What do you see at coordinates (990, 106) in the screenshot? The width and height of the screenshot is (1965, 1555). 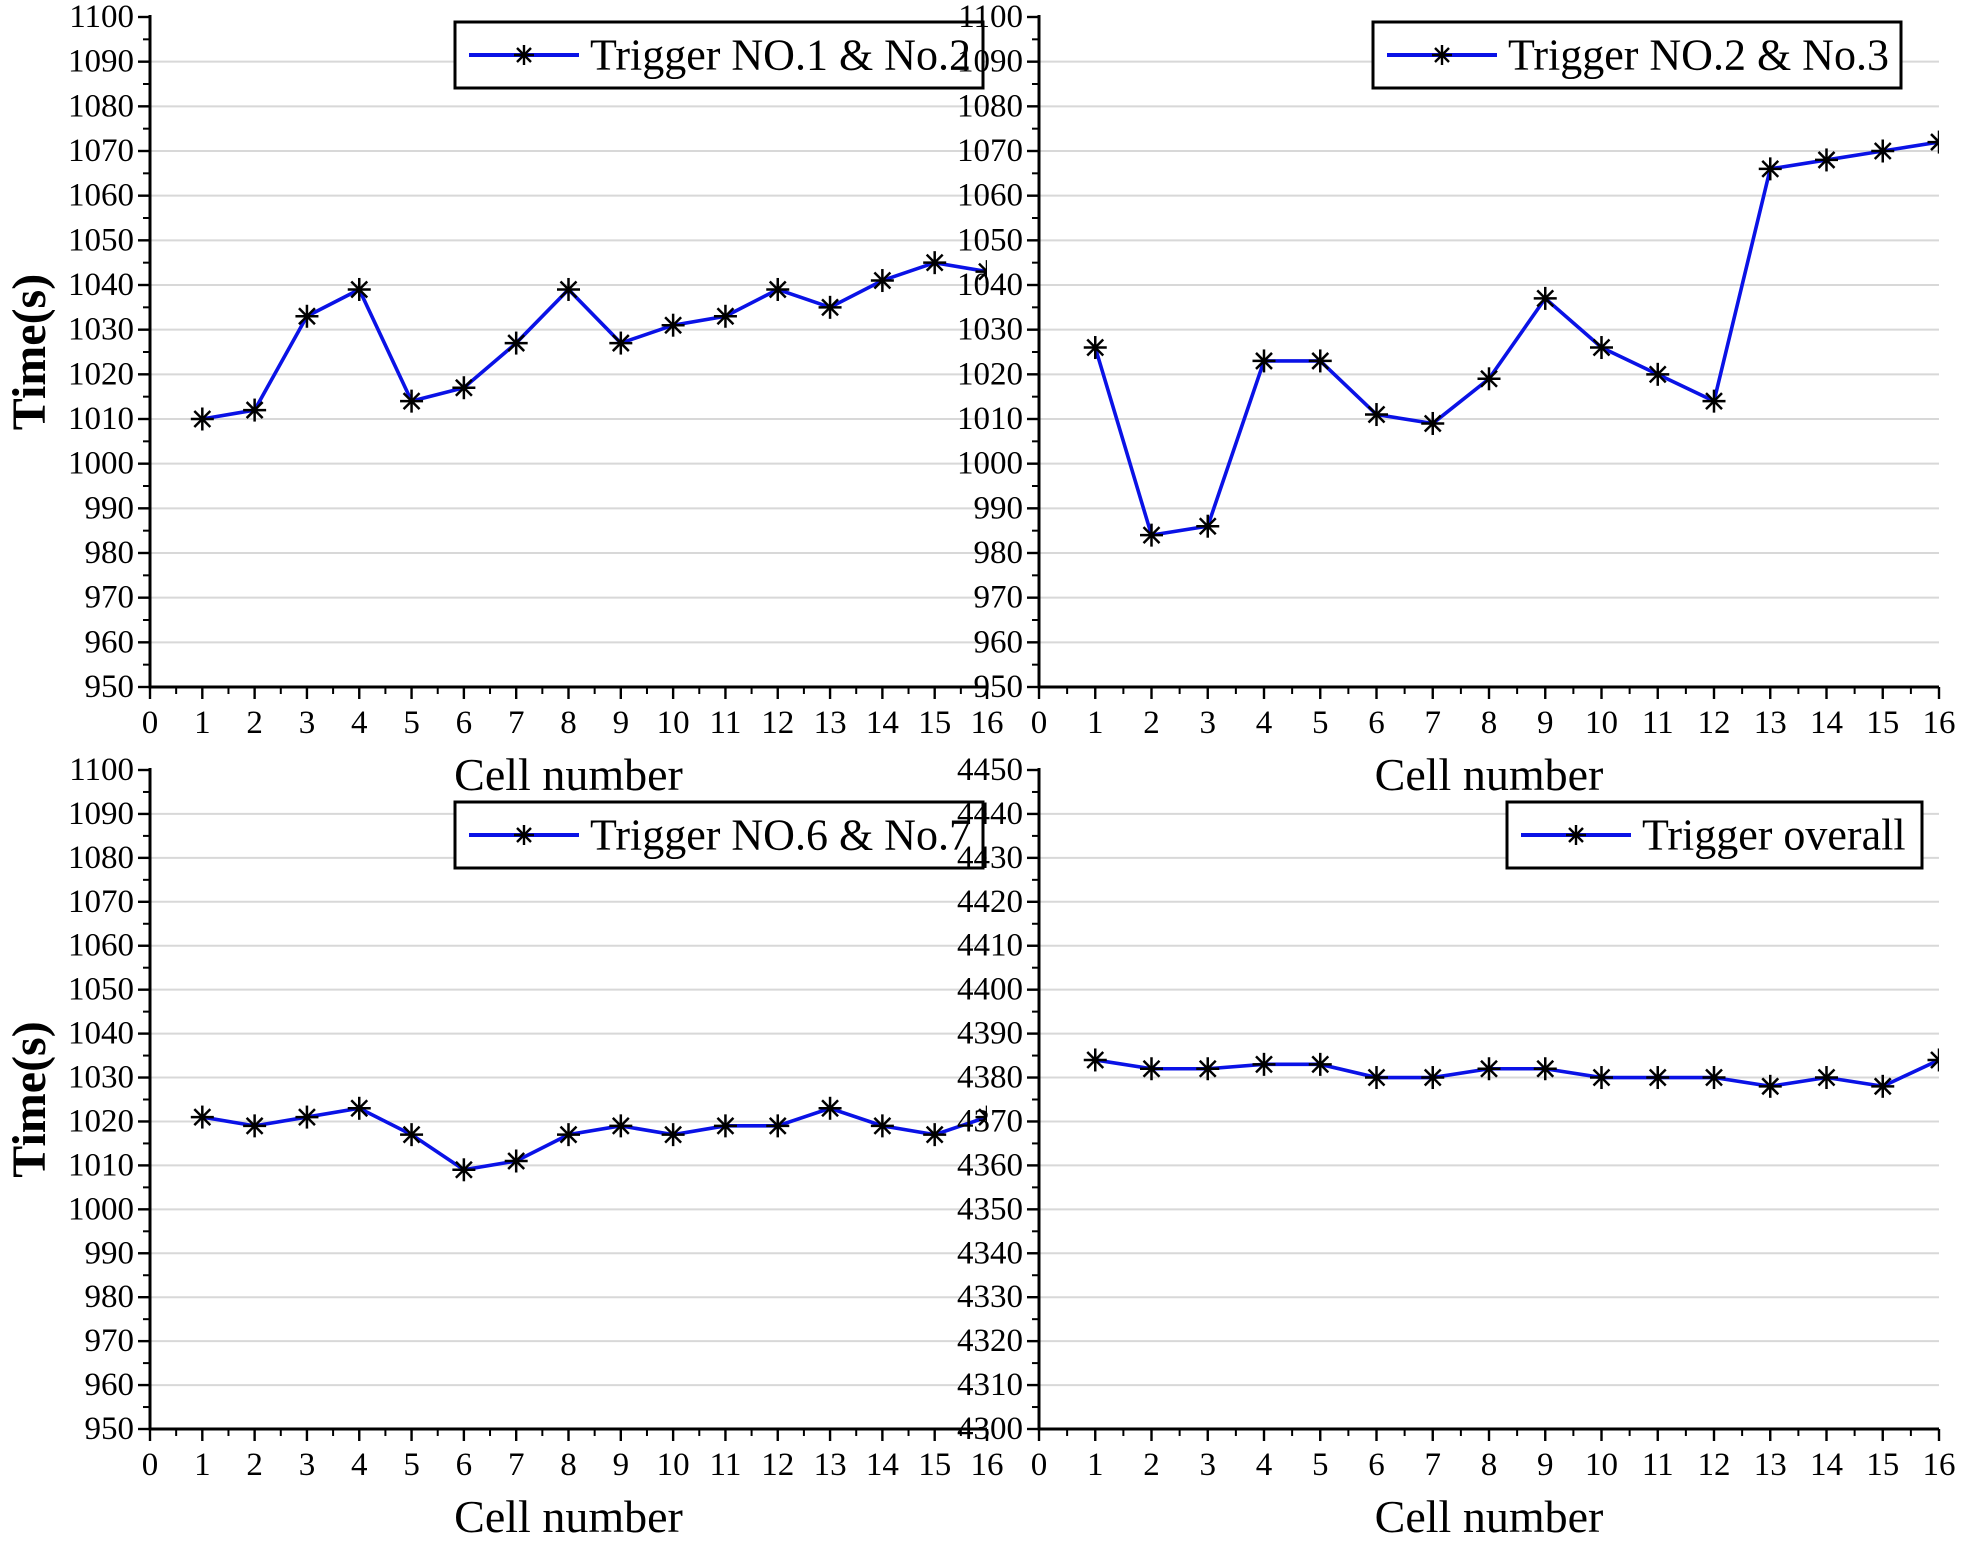 I see `svg-text: 1080` at bounding box center [990, 106].